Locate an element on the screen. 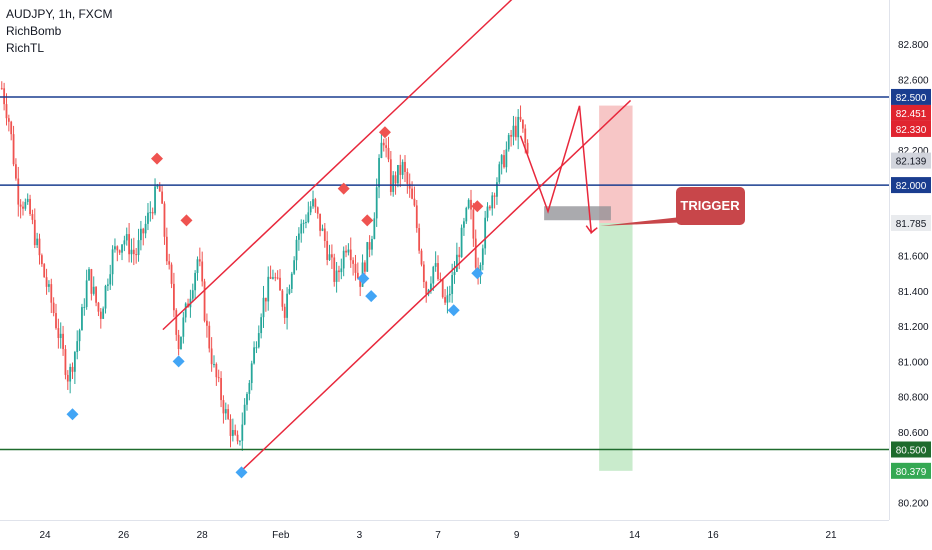 This screenshot has width=932, height=550. price-badge-label: 82.139 is located at coordinates (911, 162).